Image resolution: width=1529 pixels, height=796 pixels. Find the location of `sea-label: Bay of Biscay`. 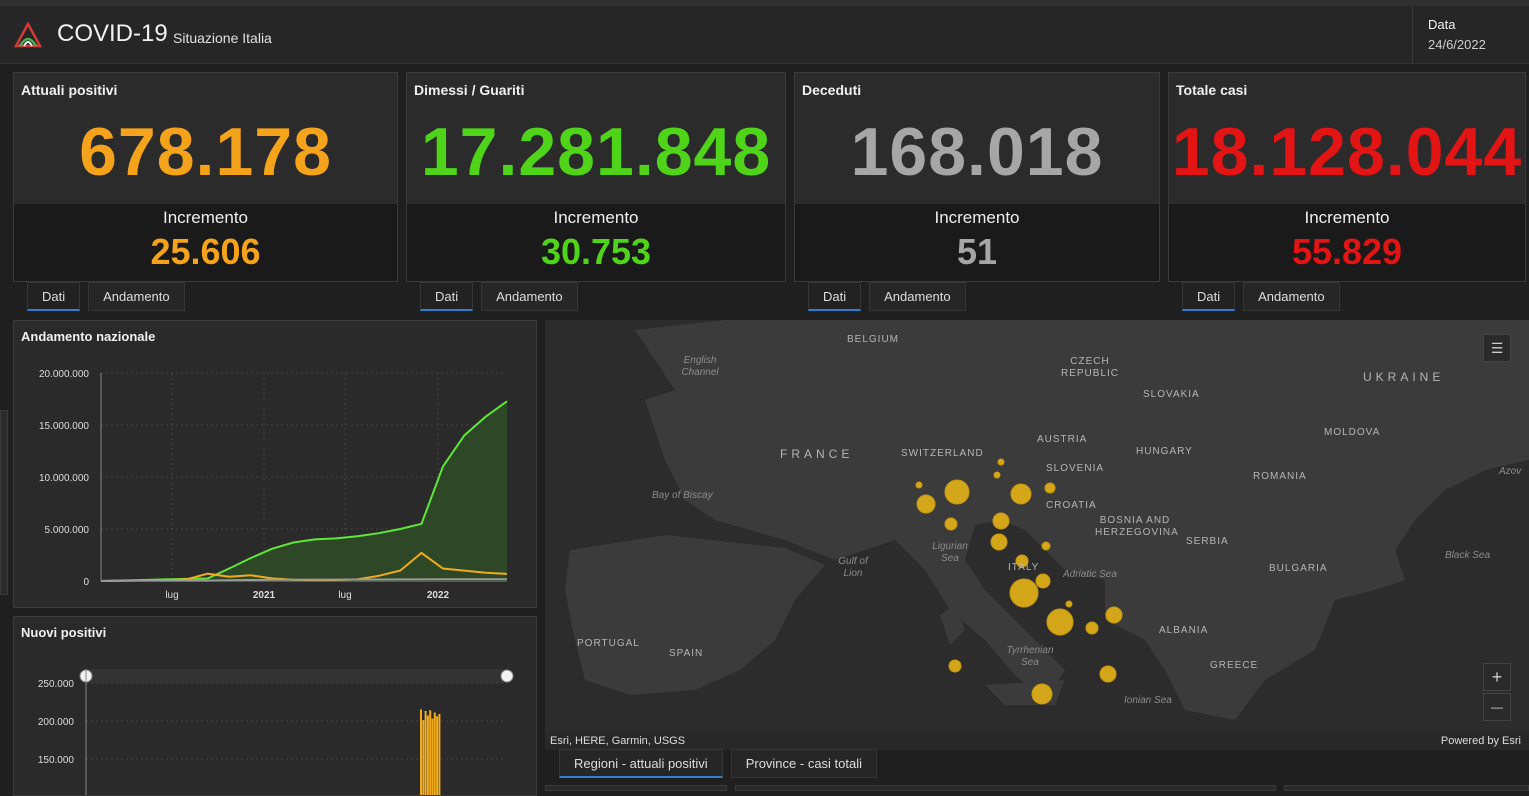

sea-label: Bay of Biscay is located at coordinates (682, 495).